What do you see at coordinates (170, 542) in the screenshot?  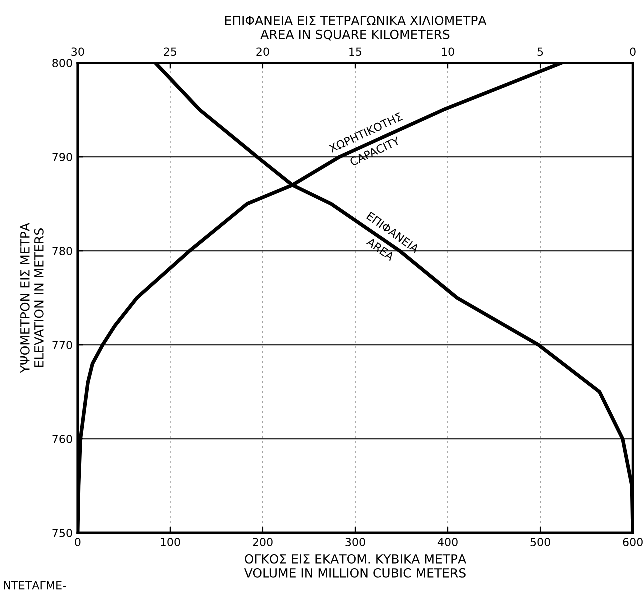 I see `x-tick-label: 100` at bounding box center [170, 542].